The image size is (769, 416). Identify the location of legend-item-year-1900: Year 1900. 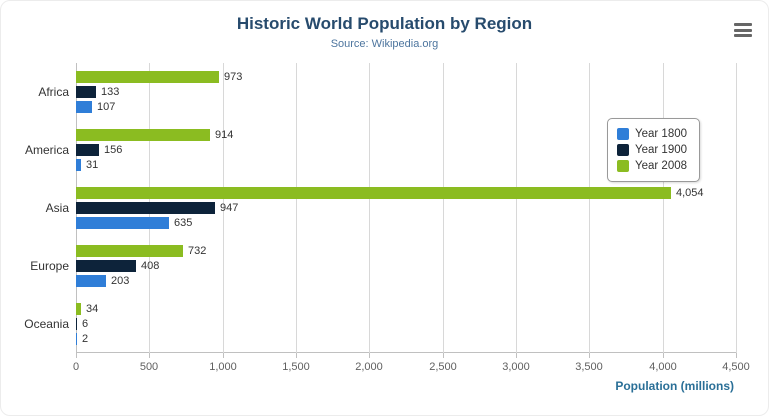
(652, 150).